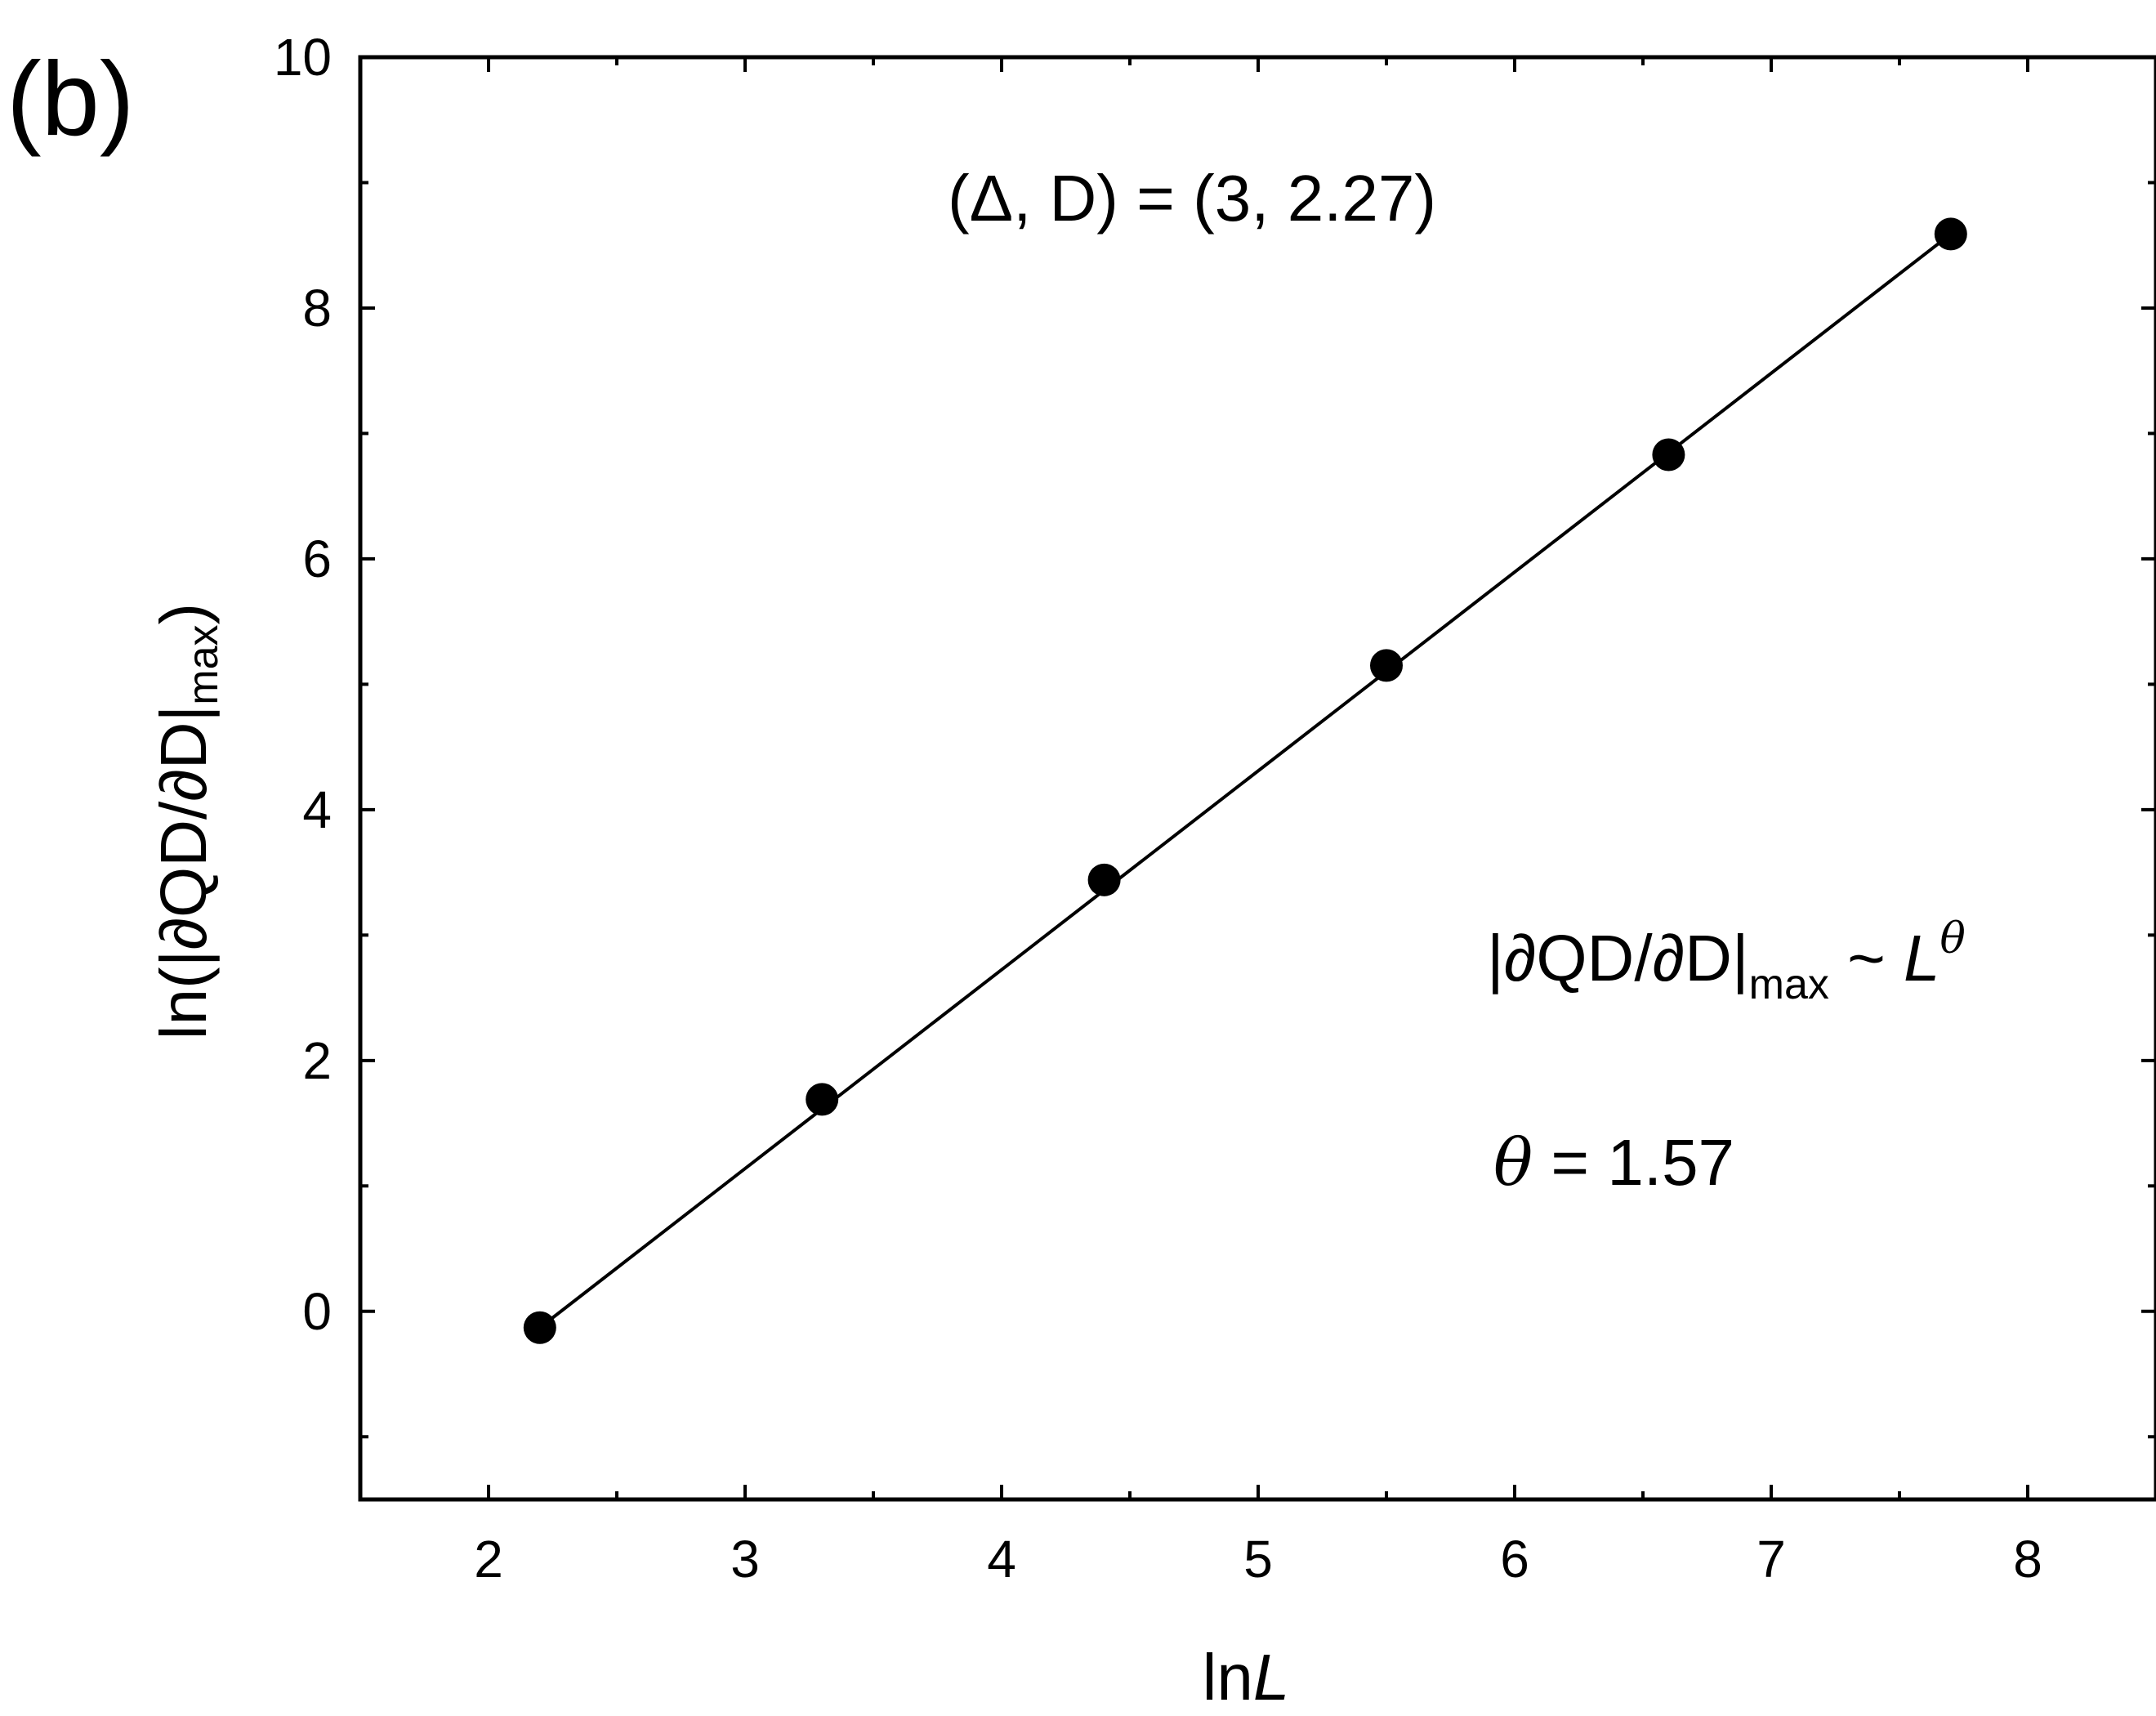 This screenshot has height=1716, width=2156. I want to click on y-axis-label: ln(|∂QD/∂D|max), so click(187, 821).